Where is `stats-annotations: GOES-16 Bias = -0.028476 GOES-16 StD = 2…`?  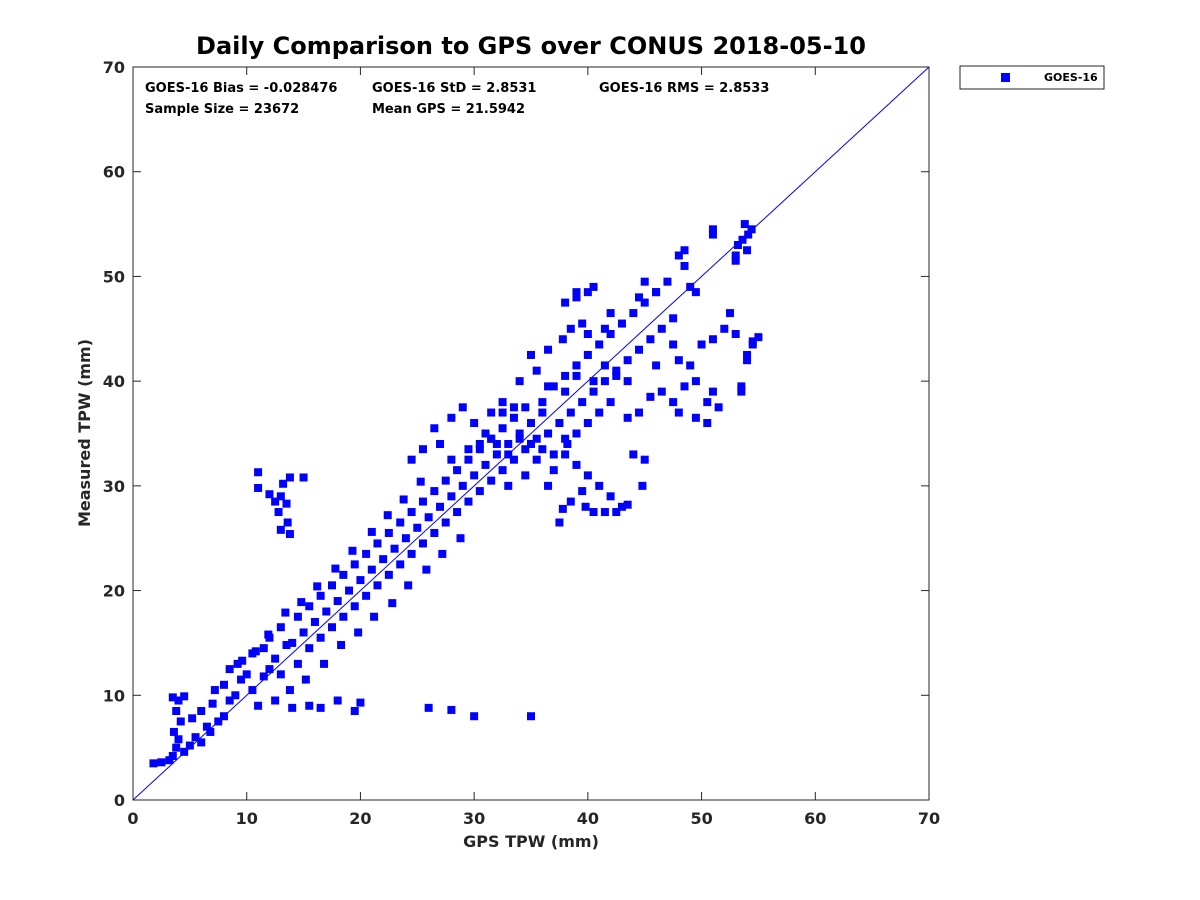 stats-annotations: GOES-16 Bias = -0.028476 GOES-16 StD = 2… is located at coordinates (457, 99).